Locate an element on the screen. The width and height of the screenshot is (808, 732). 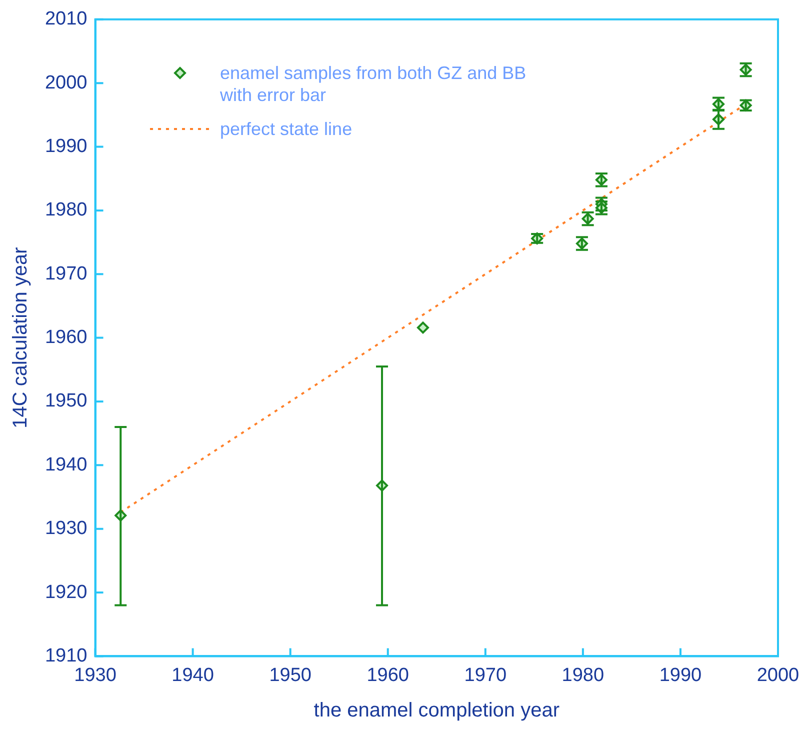
y-tick-label: 1930 is located at coordinates (66, 529).